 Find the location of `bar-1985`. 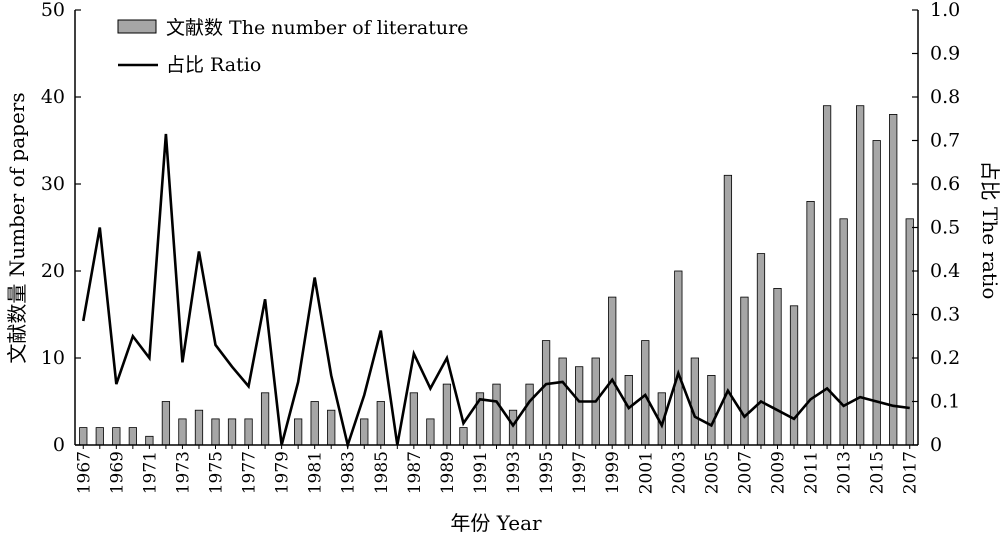

bar-1985 is located at coordinates (380, 423).